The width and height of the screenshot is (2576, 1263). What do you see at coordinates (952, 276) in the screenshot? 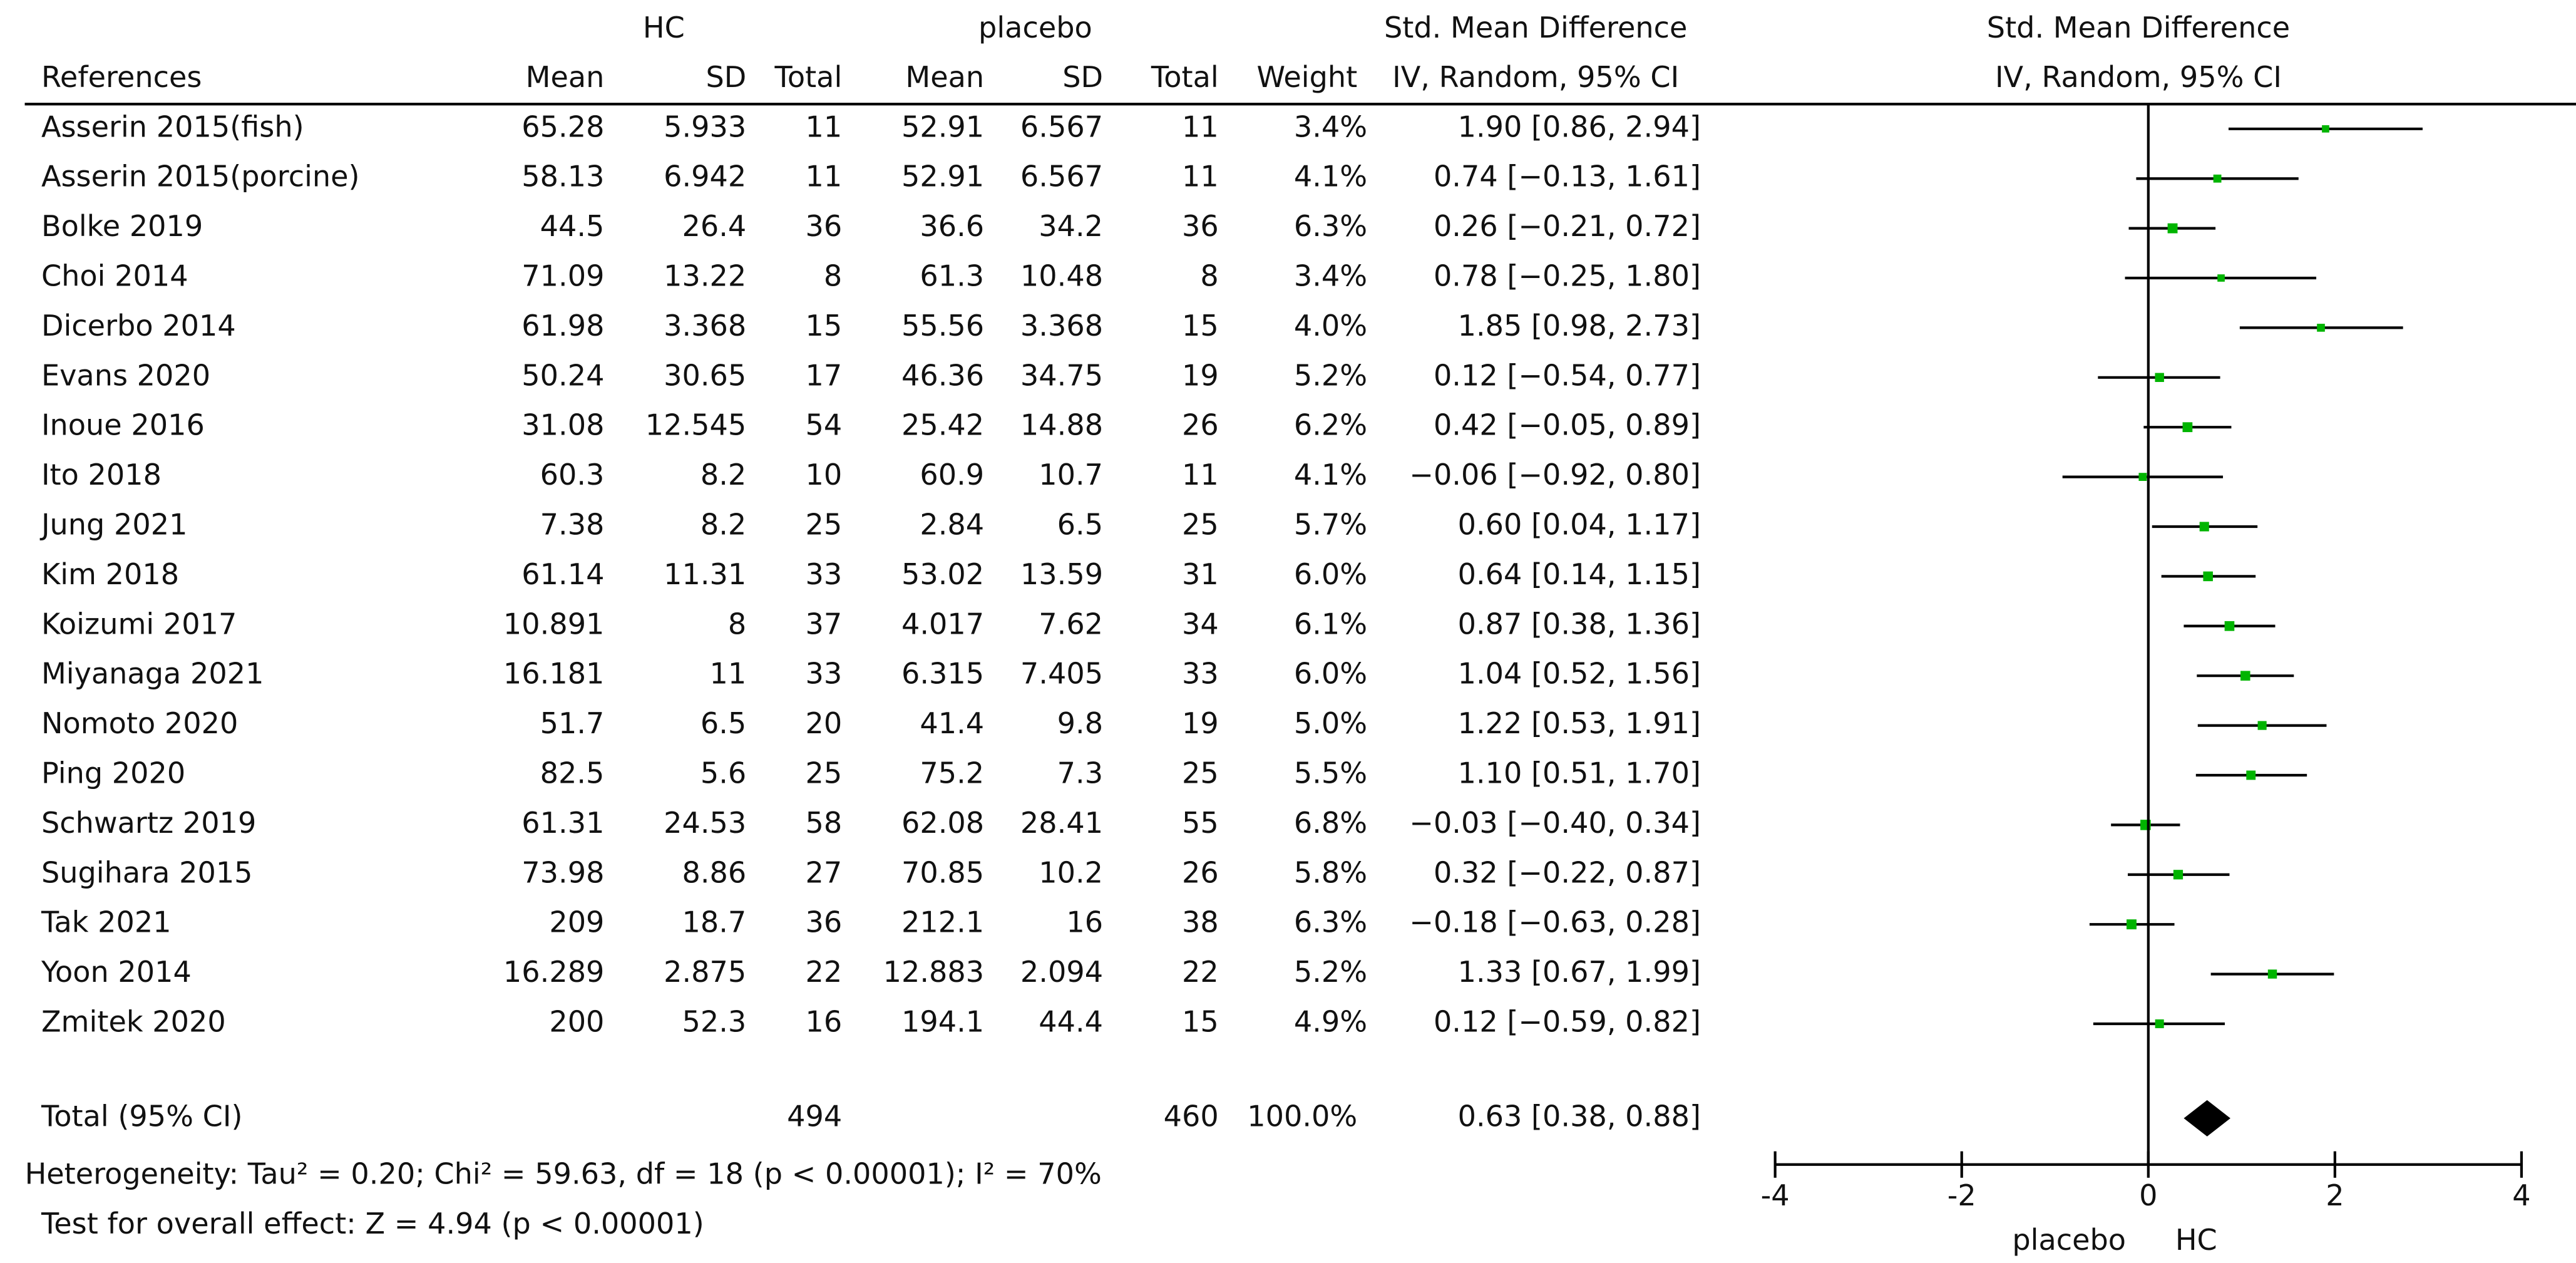
I see `table-cell: 61.3` at bounding box center [952, 276].